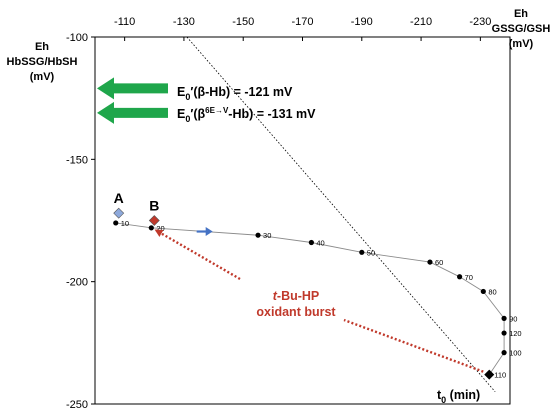 This screenshot has height=420, width=550. I want to click on burst-label-line1: t-Bu-HP, so click(296, 296).